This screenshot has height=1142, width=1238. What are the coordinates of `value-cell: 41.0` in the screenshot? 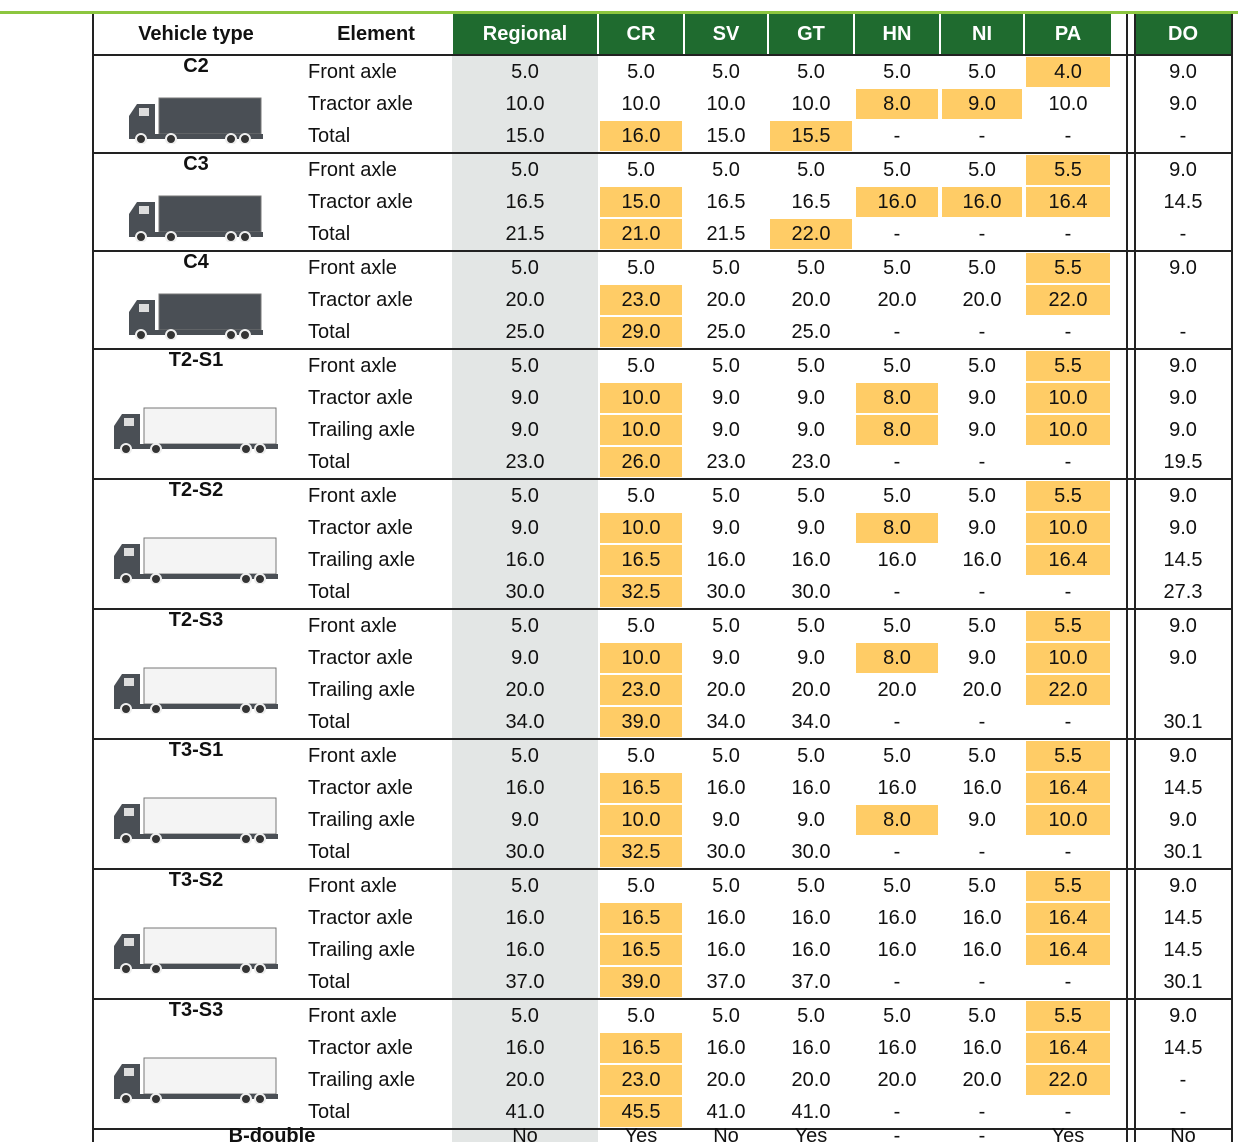 It's located at (811, 1111).